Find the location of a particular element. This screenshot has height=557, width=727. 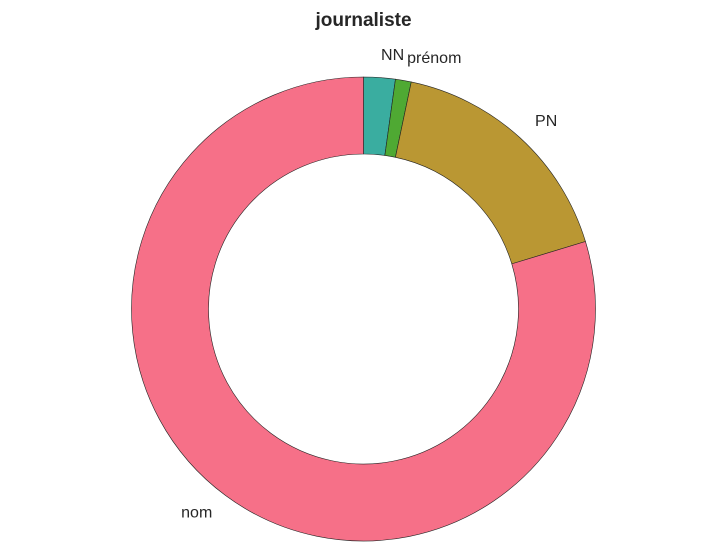

slice-label-PN: PN is located at coordinates (546, 121).